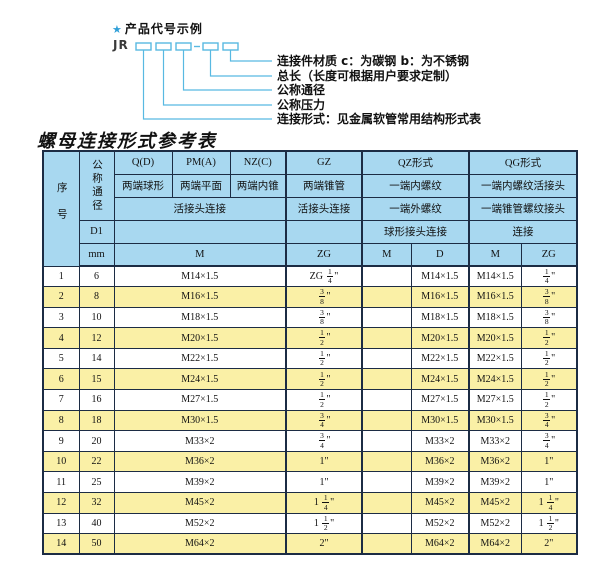 This screenshot has height=567, width=600. Describe the element at coordinates (440, 482) in the screenshot. I see `cell-qz-d: M39×2` at that location.